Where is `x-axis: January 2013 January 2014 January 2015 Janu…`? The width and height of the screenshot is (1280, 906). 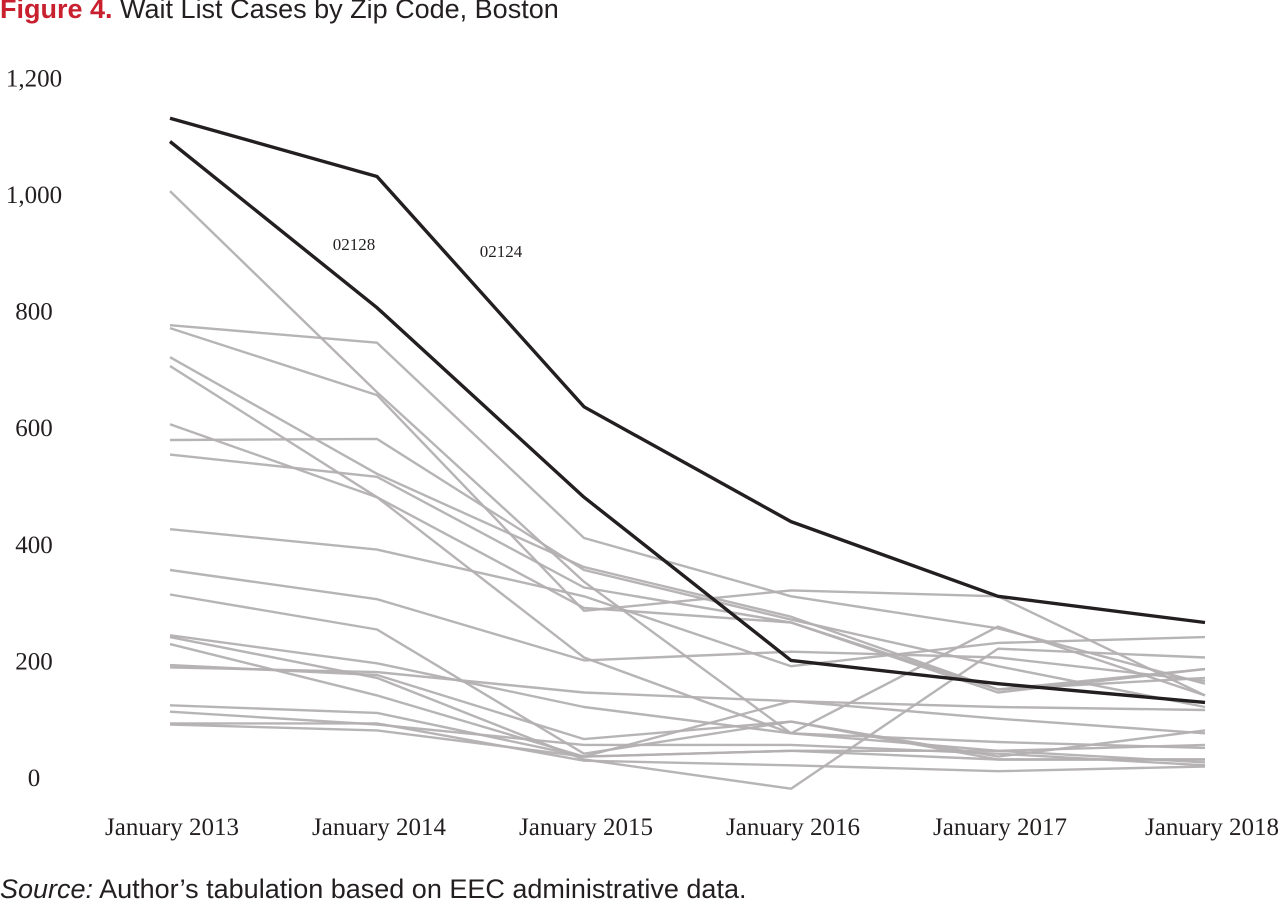
x-axis: January 2013 January 2014 January 2015 Janu… is located at coordinates (692, 827).